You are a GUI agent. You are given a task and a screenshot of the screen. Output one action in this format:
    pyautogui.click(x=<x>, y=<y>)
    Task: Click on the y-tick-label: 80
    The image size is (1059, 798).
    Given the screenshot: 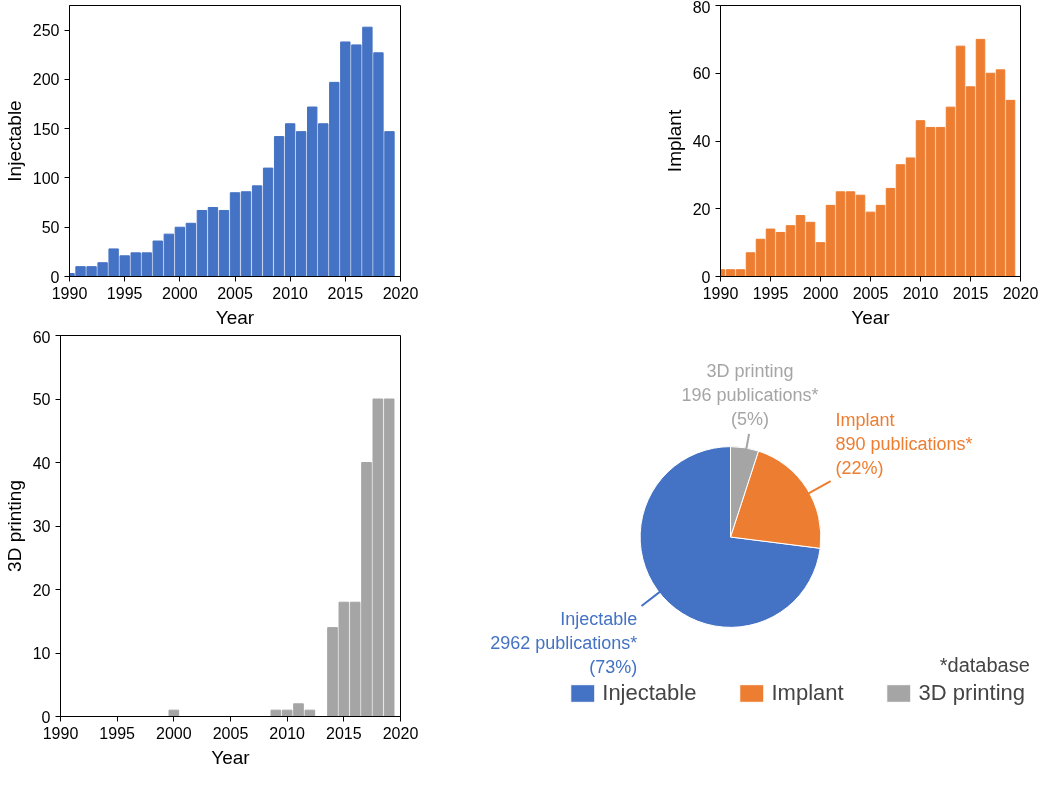 What is the action you would take?
    pyautogui.click(x=701, y=8)
    